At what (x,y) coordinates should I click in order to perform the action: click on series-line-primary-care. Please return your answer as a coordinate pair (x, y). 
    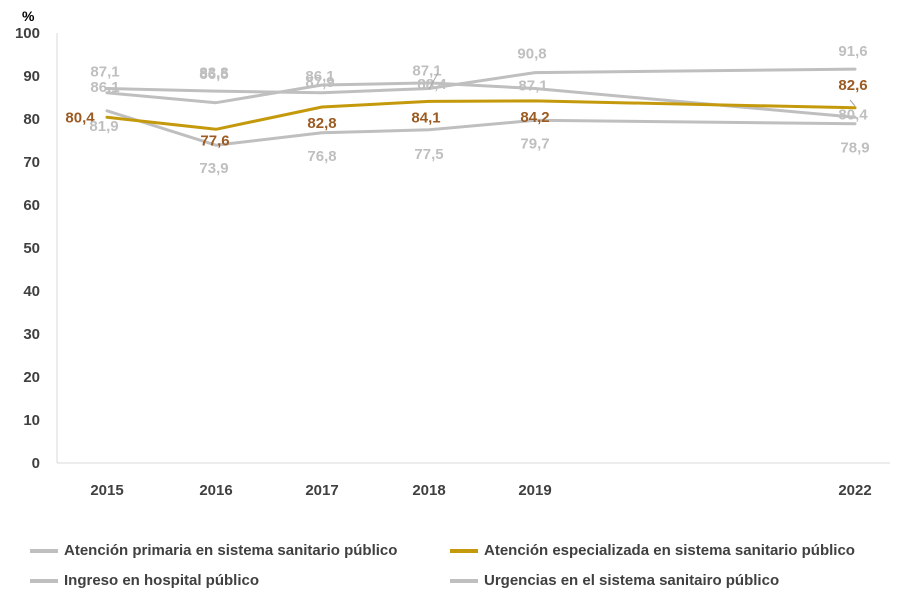
    Looking at the image, I should click on (481, 100).